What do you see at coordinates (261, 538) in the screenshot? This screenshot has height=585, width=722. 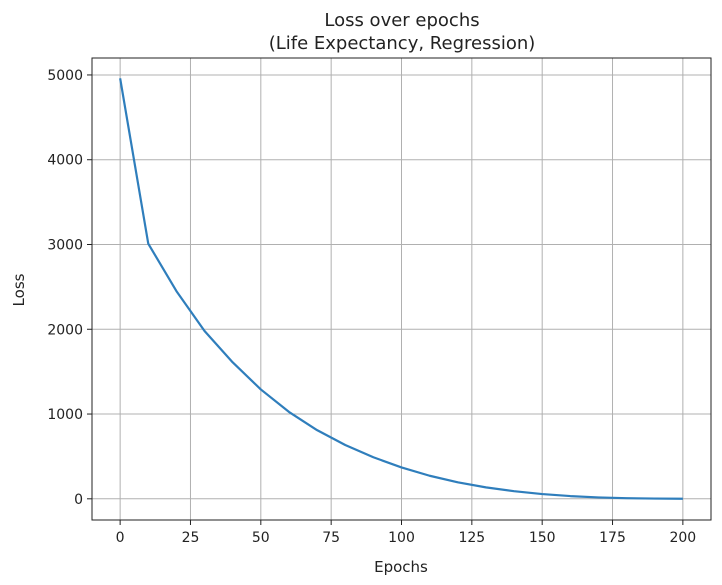 I see `x-tick-label: 50` at bounding box center [261, 538].